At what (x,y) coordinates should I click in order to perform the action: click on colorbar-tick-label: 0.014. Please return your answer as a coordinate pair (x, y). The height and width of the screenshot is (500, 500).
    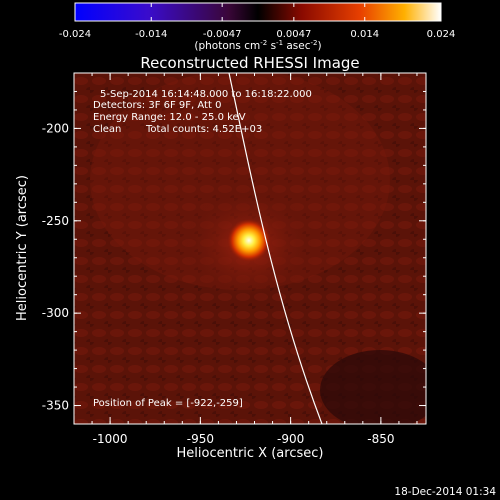
    Looking at the image, I should click on (364, 34).